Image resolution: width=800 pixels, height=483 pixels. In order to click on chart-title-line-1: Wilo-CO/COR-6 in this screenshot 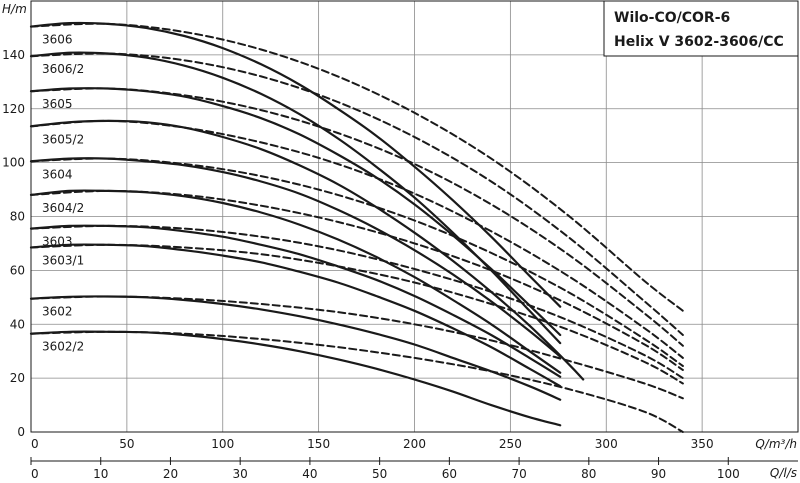, I will do `click(672, 18)`.